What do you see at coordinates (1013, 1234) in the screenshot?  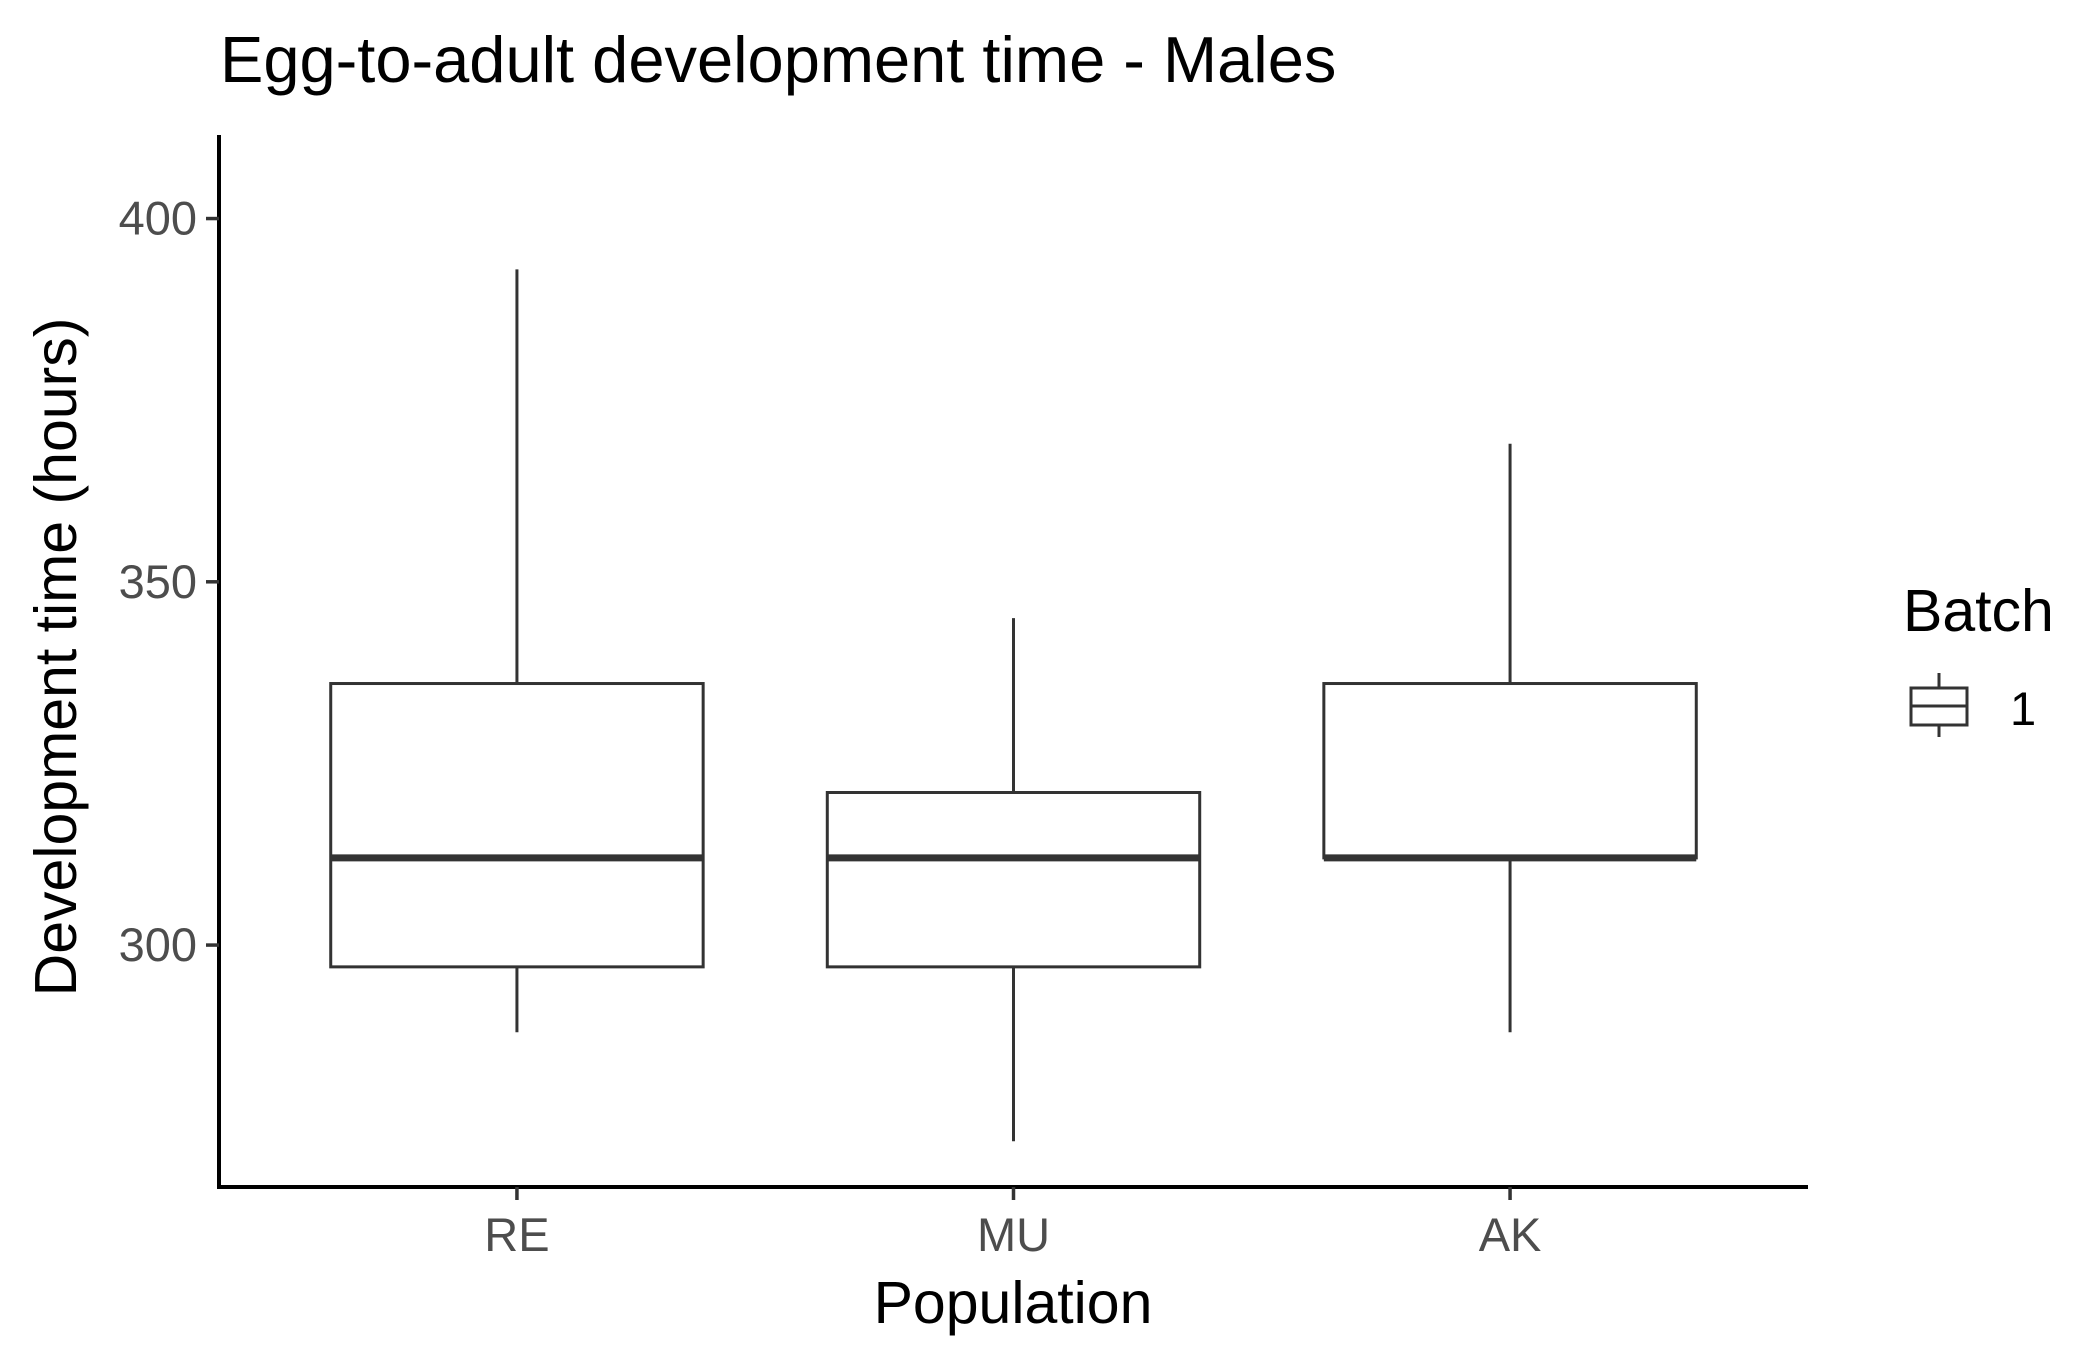 I see `x-tick-label-mu: MU` at bounding box center [1013, 1234].